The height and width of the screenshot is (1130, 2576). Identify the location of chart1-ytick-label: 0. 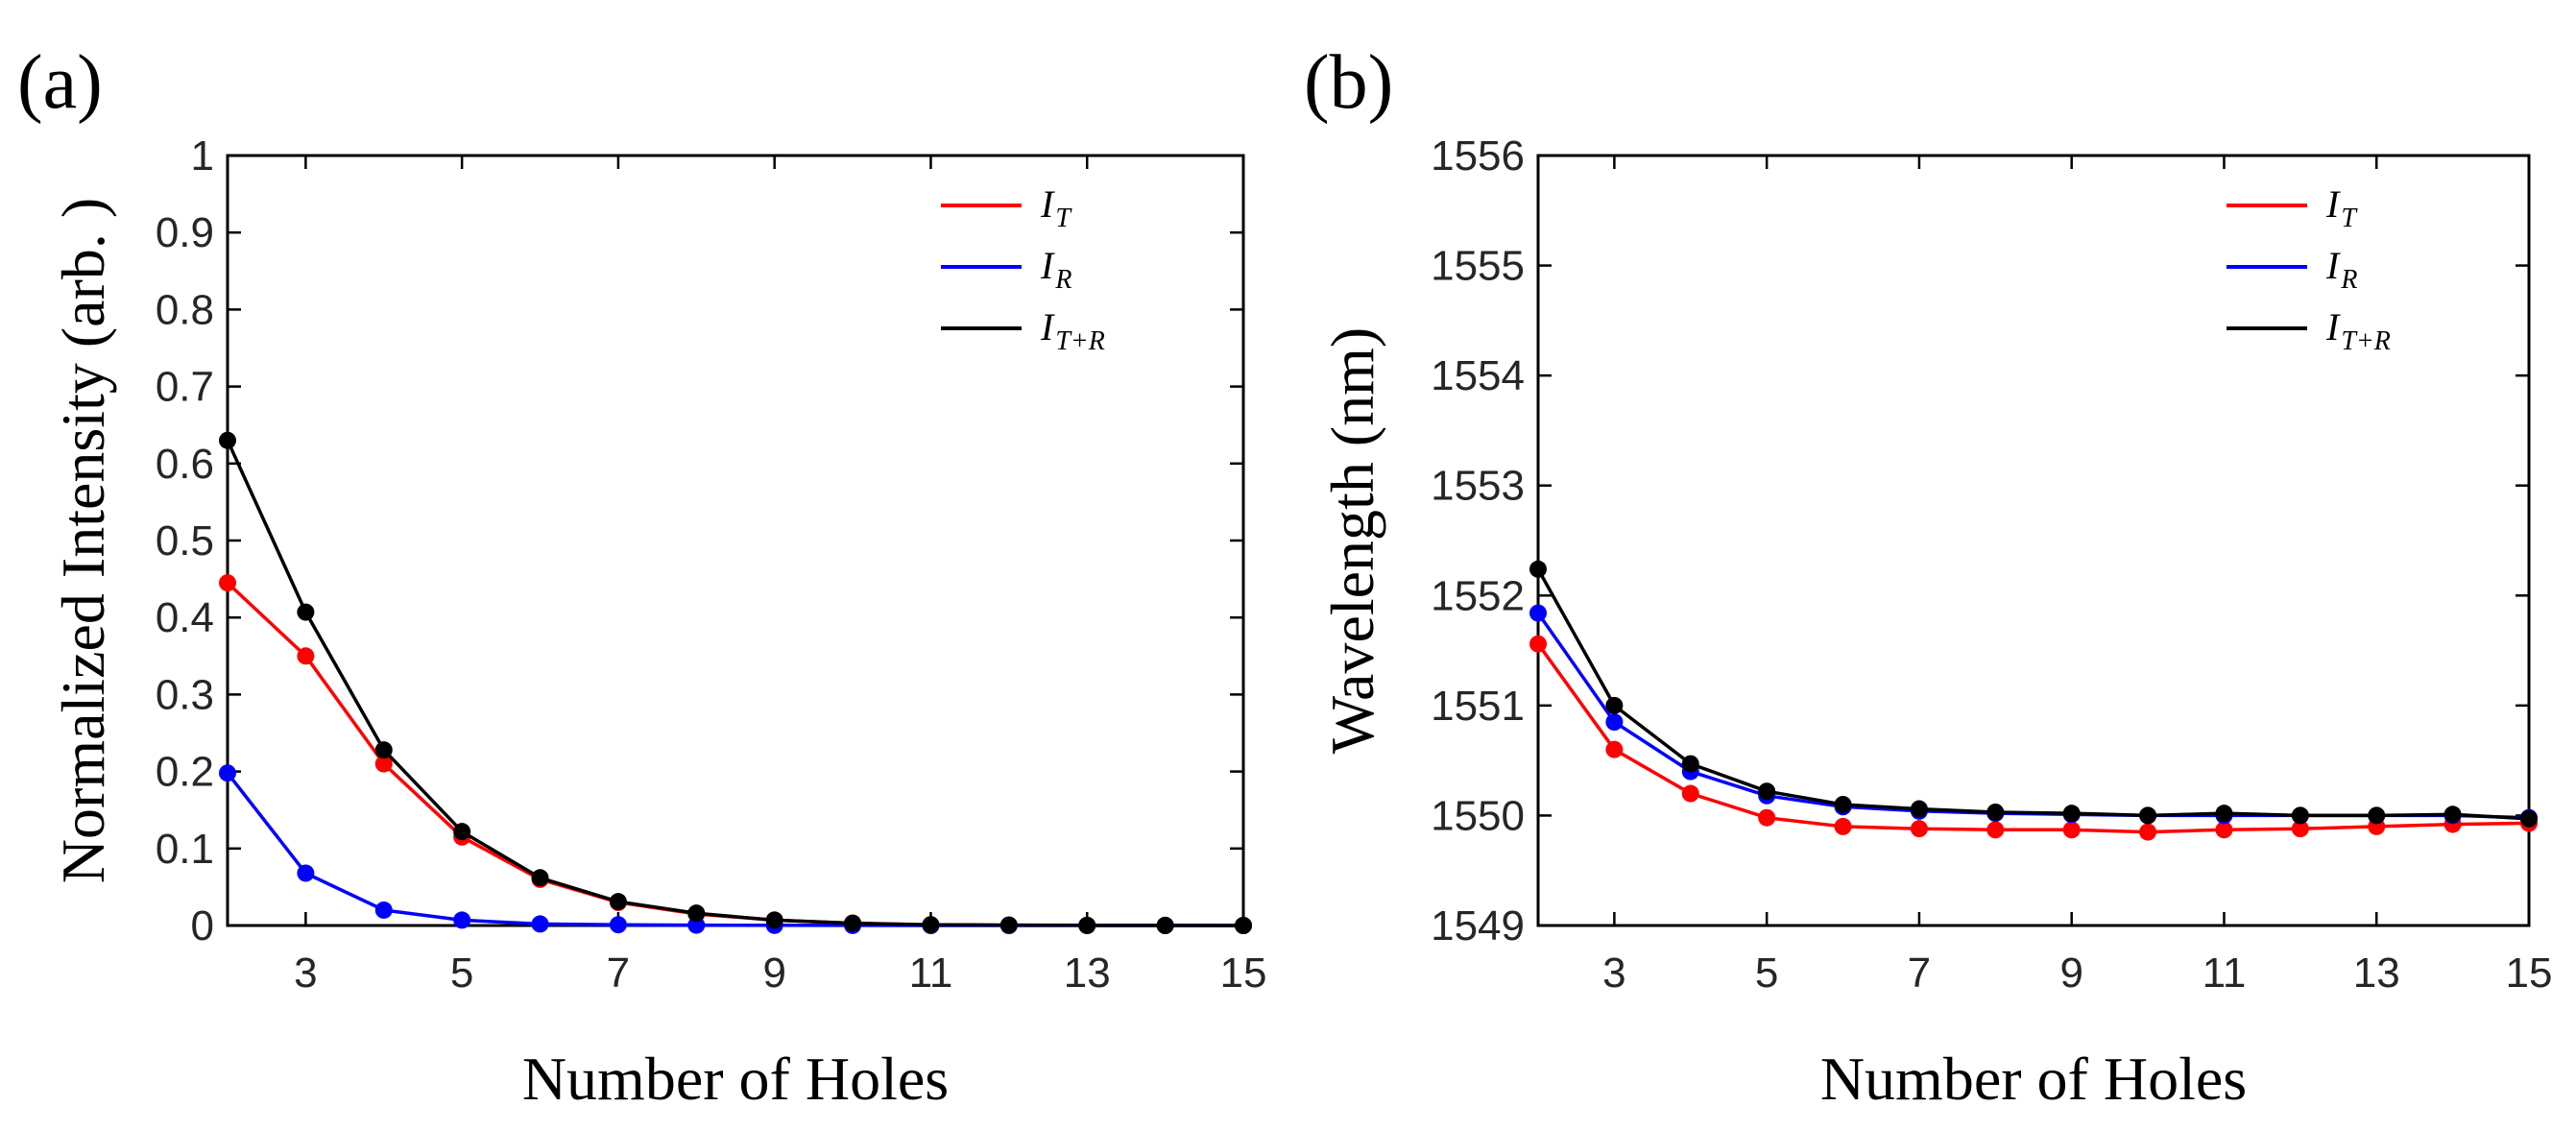
(202, 926).